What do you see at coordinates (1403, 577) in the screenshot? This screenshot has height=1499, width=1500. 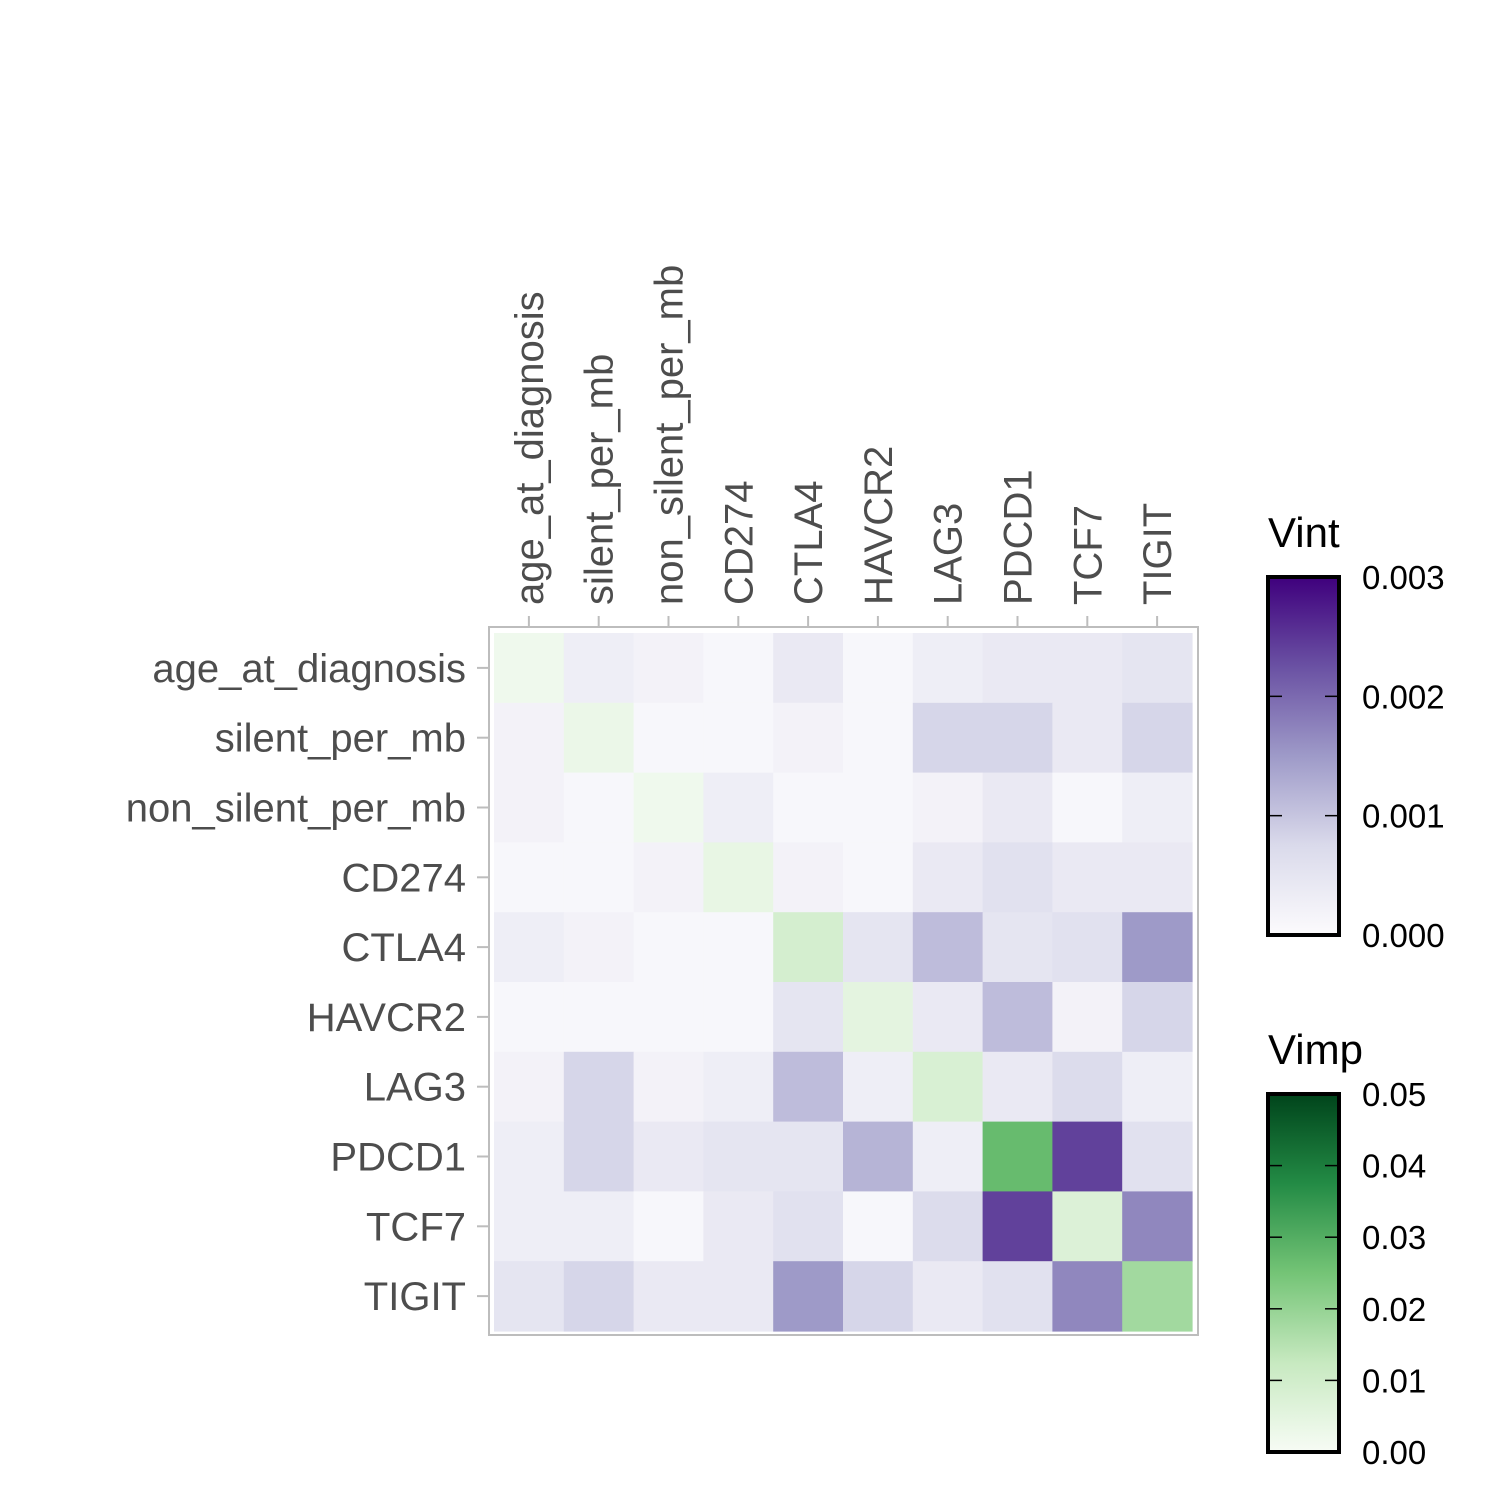 I see `colorbar-tick-label: 0.003` at bounding box center [1403, 577].